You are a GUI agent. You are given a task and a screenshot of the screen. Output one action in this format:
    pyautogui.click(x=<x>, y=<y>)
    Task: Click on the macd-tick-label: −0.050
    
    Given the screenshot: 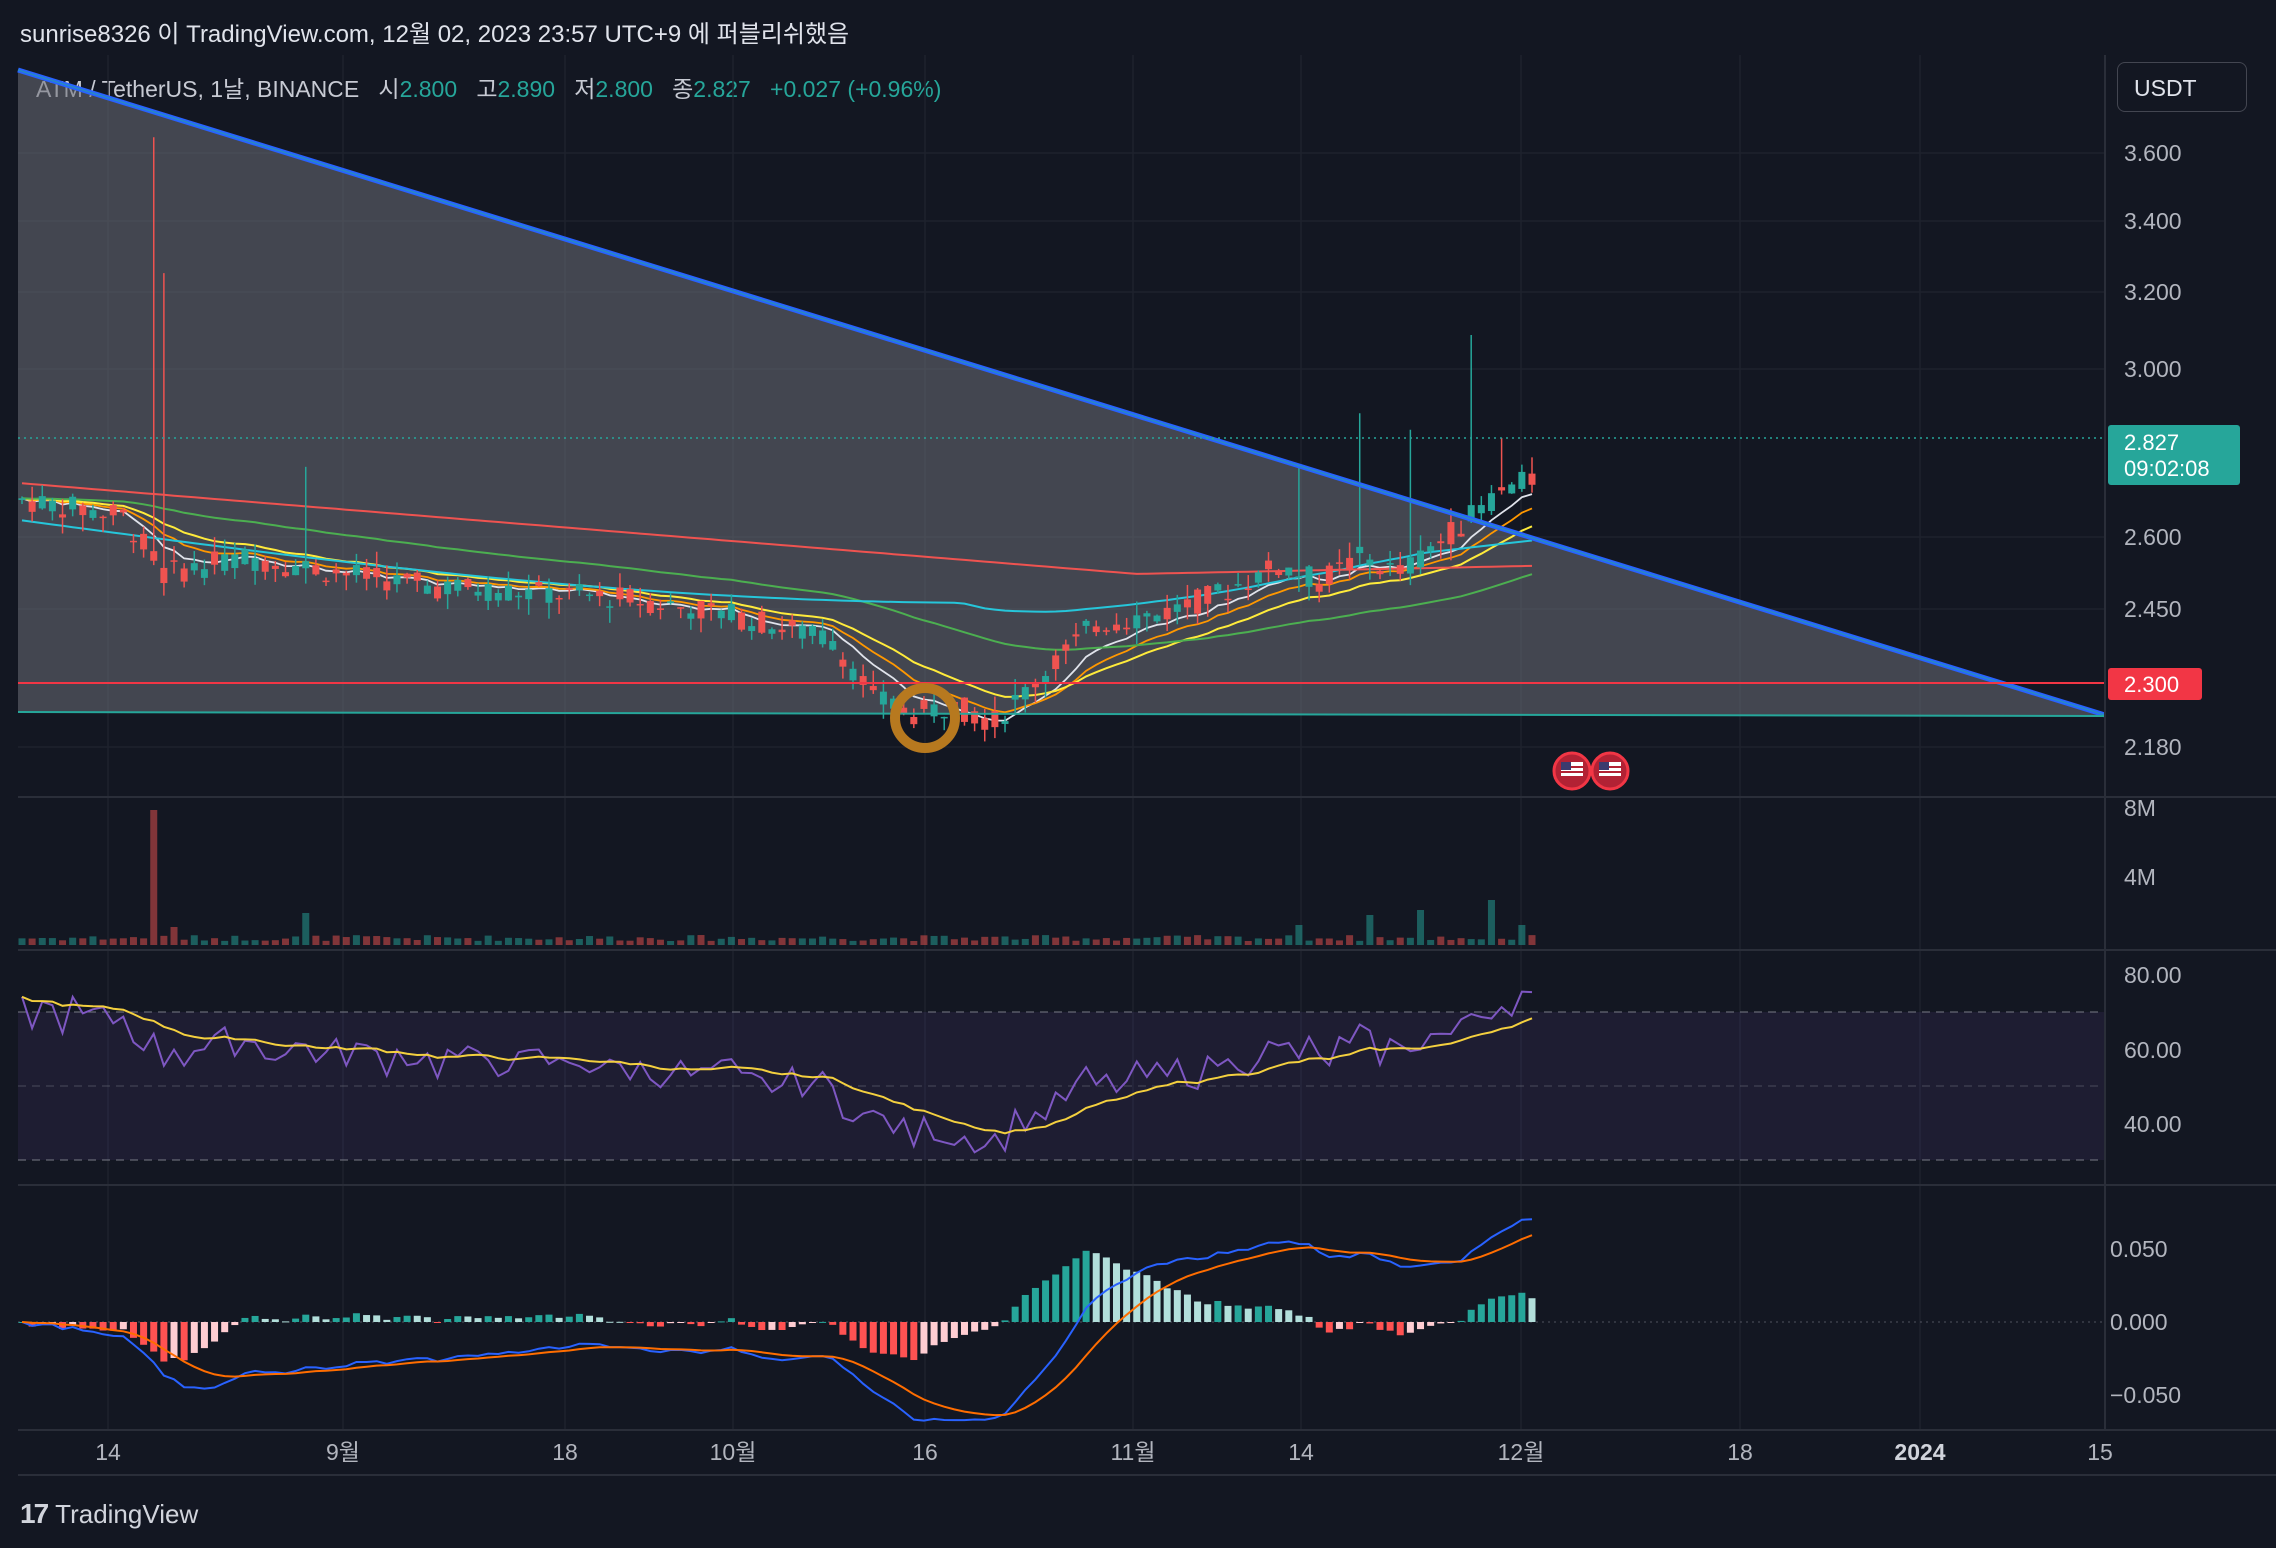 What is the action you would take?
    pyautogui.click(x=2145, y=1395)
    